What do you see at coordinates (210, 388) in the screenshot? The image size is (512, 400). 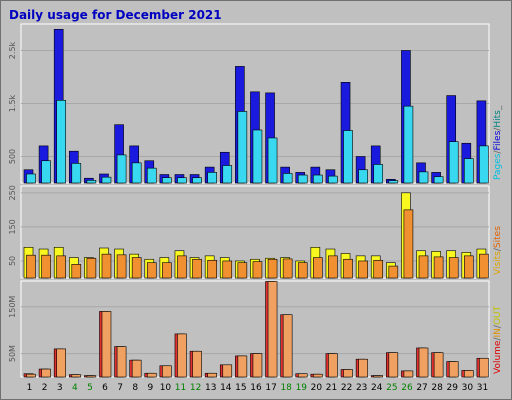 I see `x-tick-label: 13` at bounding box center [210, 388].